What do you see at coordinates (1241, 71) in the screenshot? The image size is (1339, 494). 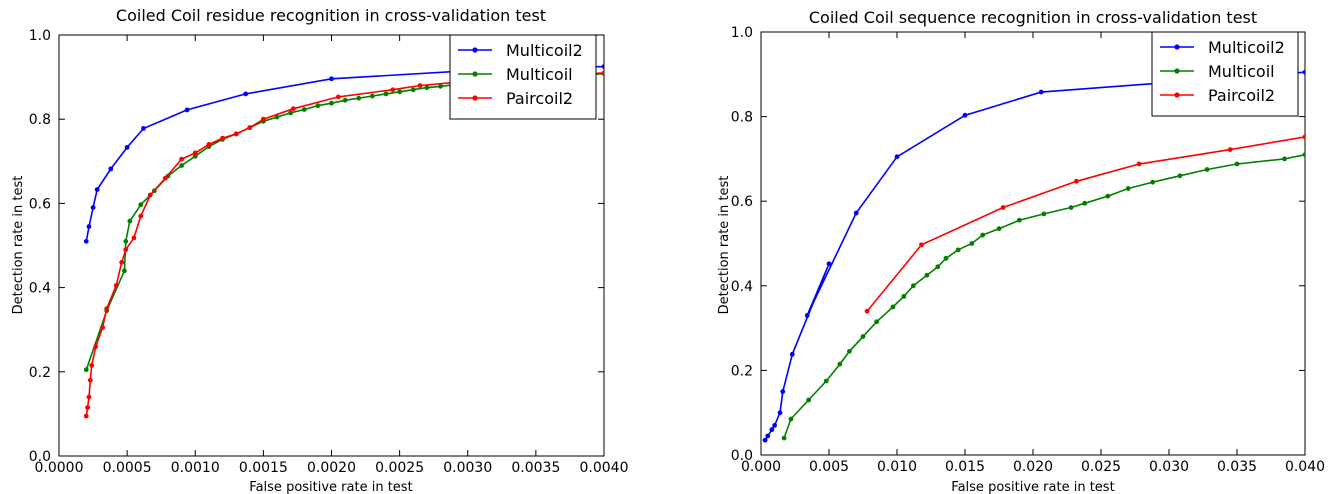 I see `legend-label: Multicoil` at bounding box center [1241, 71].